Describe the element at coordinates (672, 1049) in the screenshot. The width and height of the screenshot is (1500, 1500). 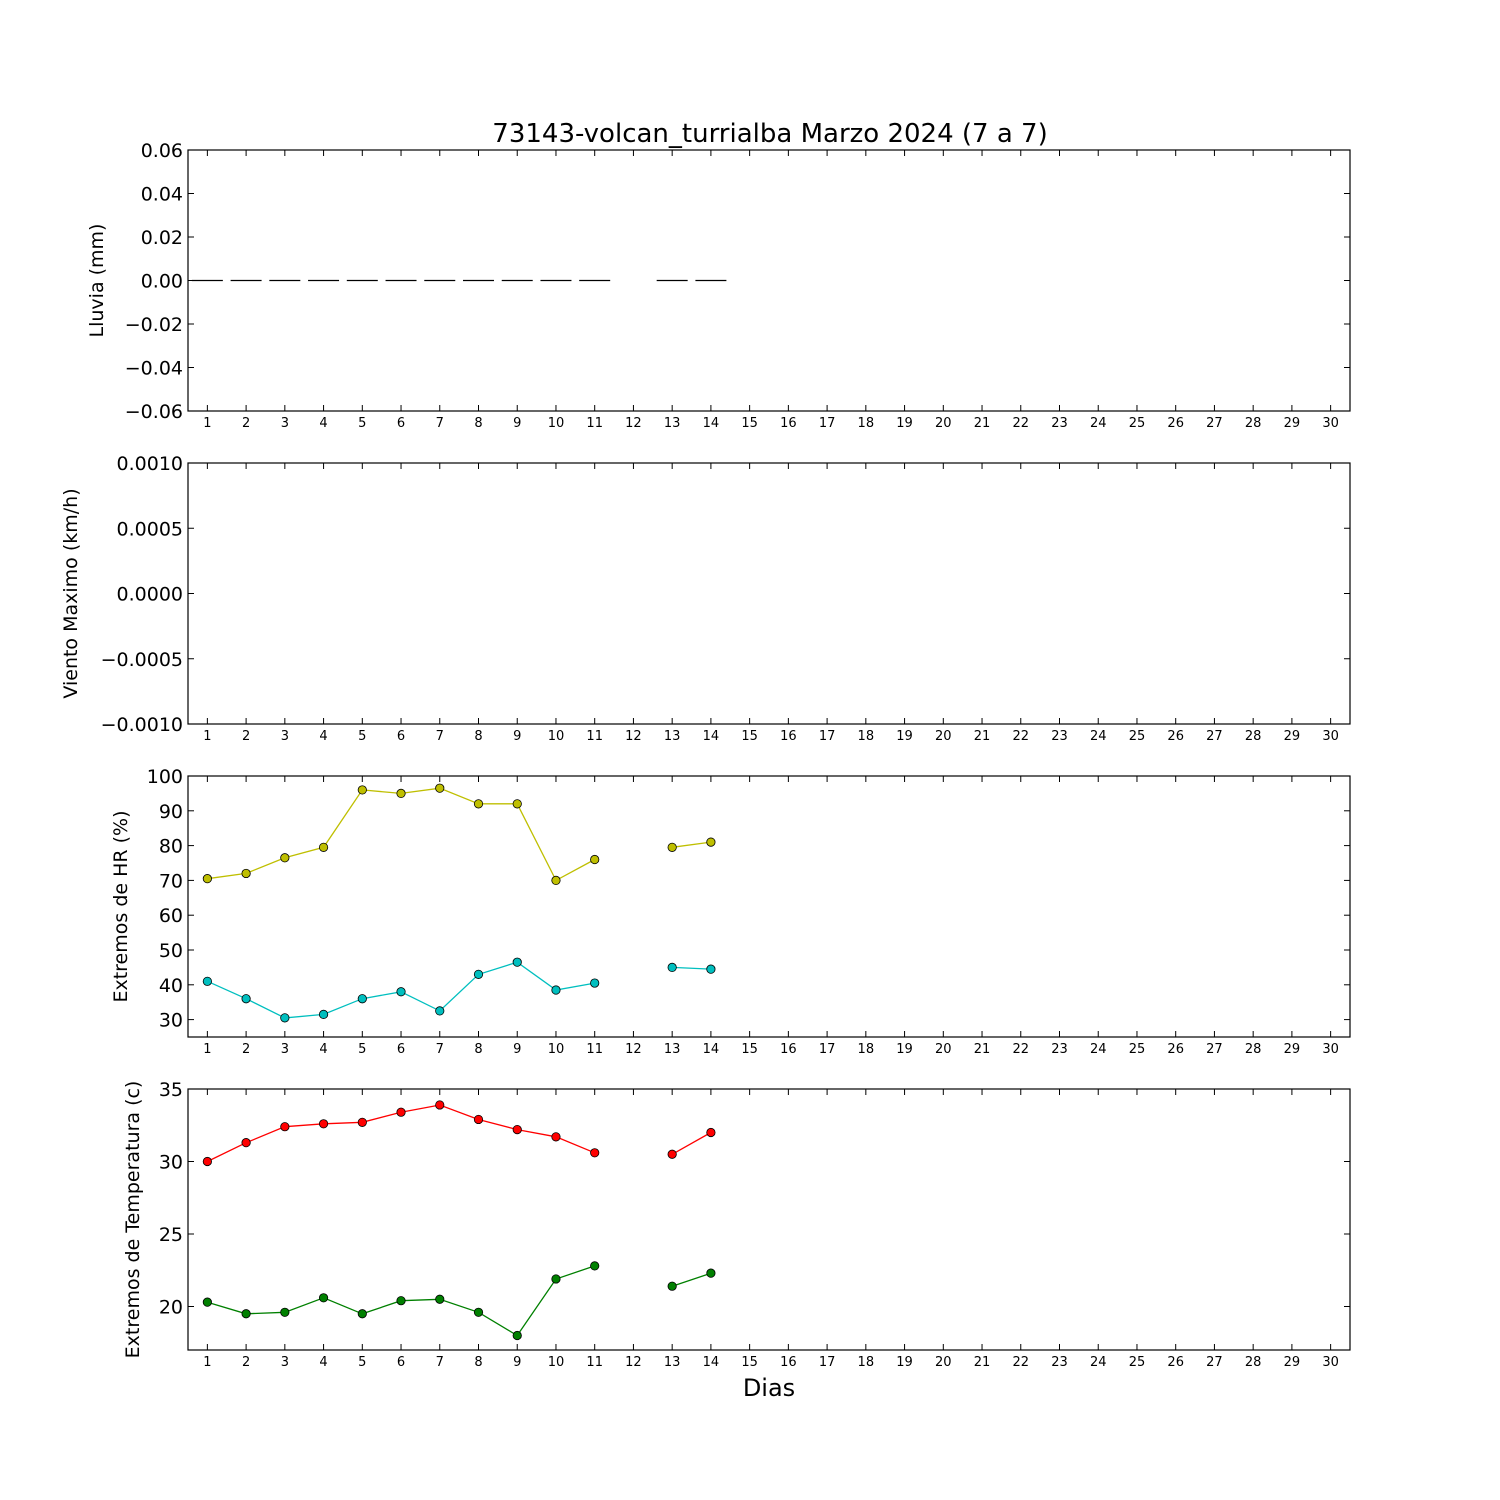
I see `x-tick-label: 13` at that location.